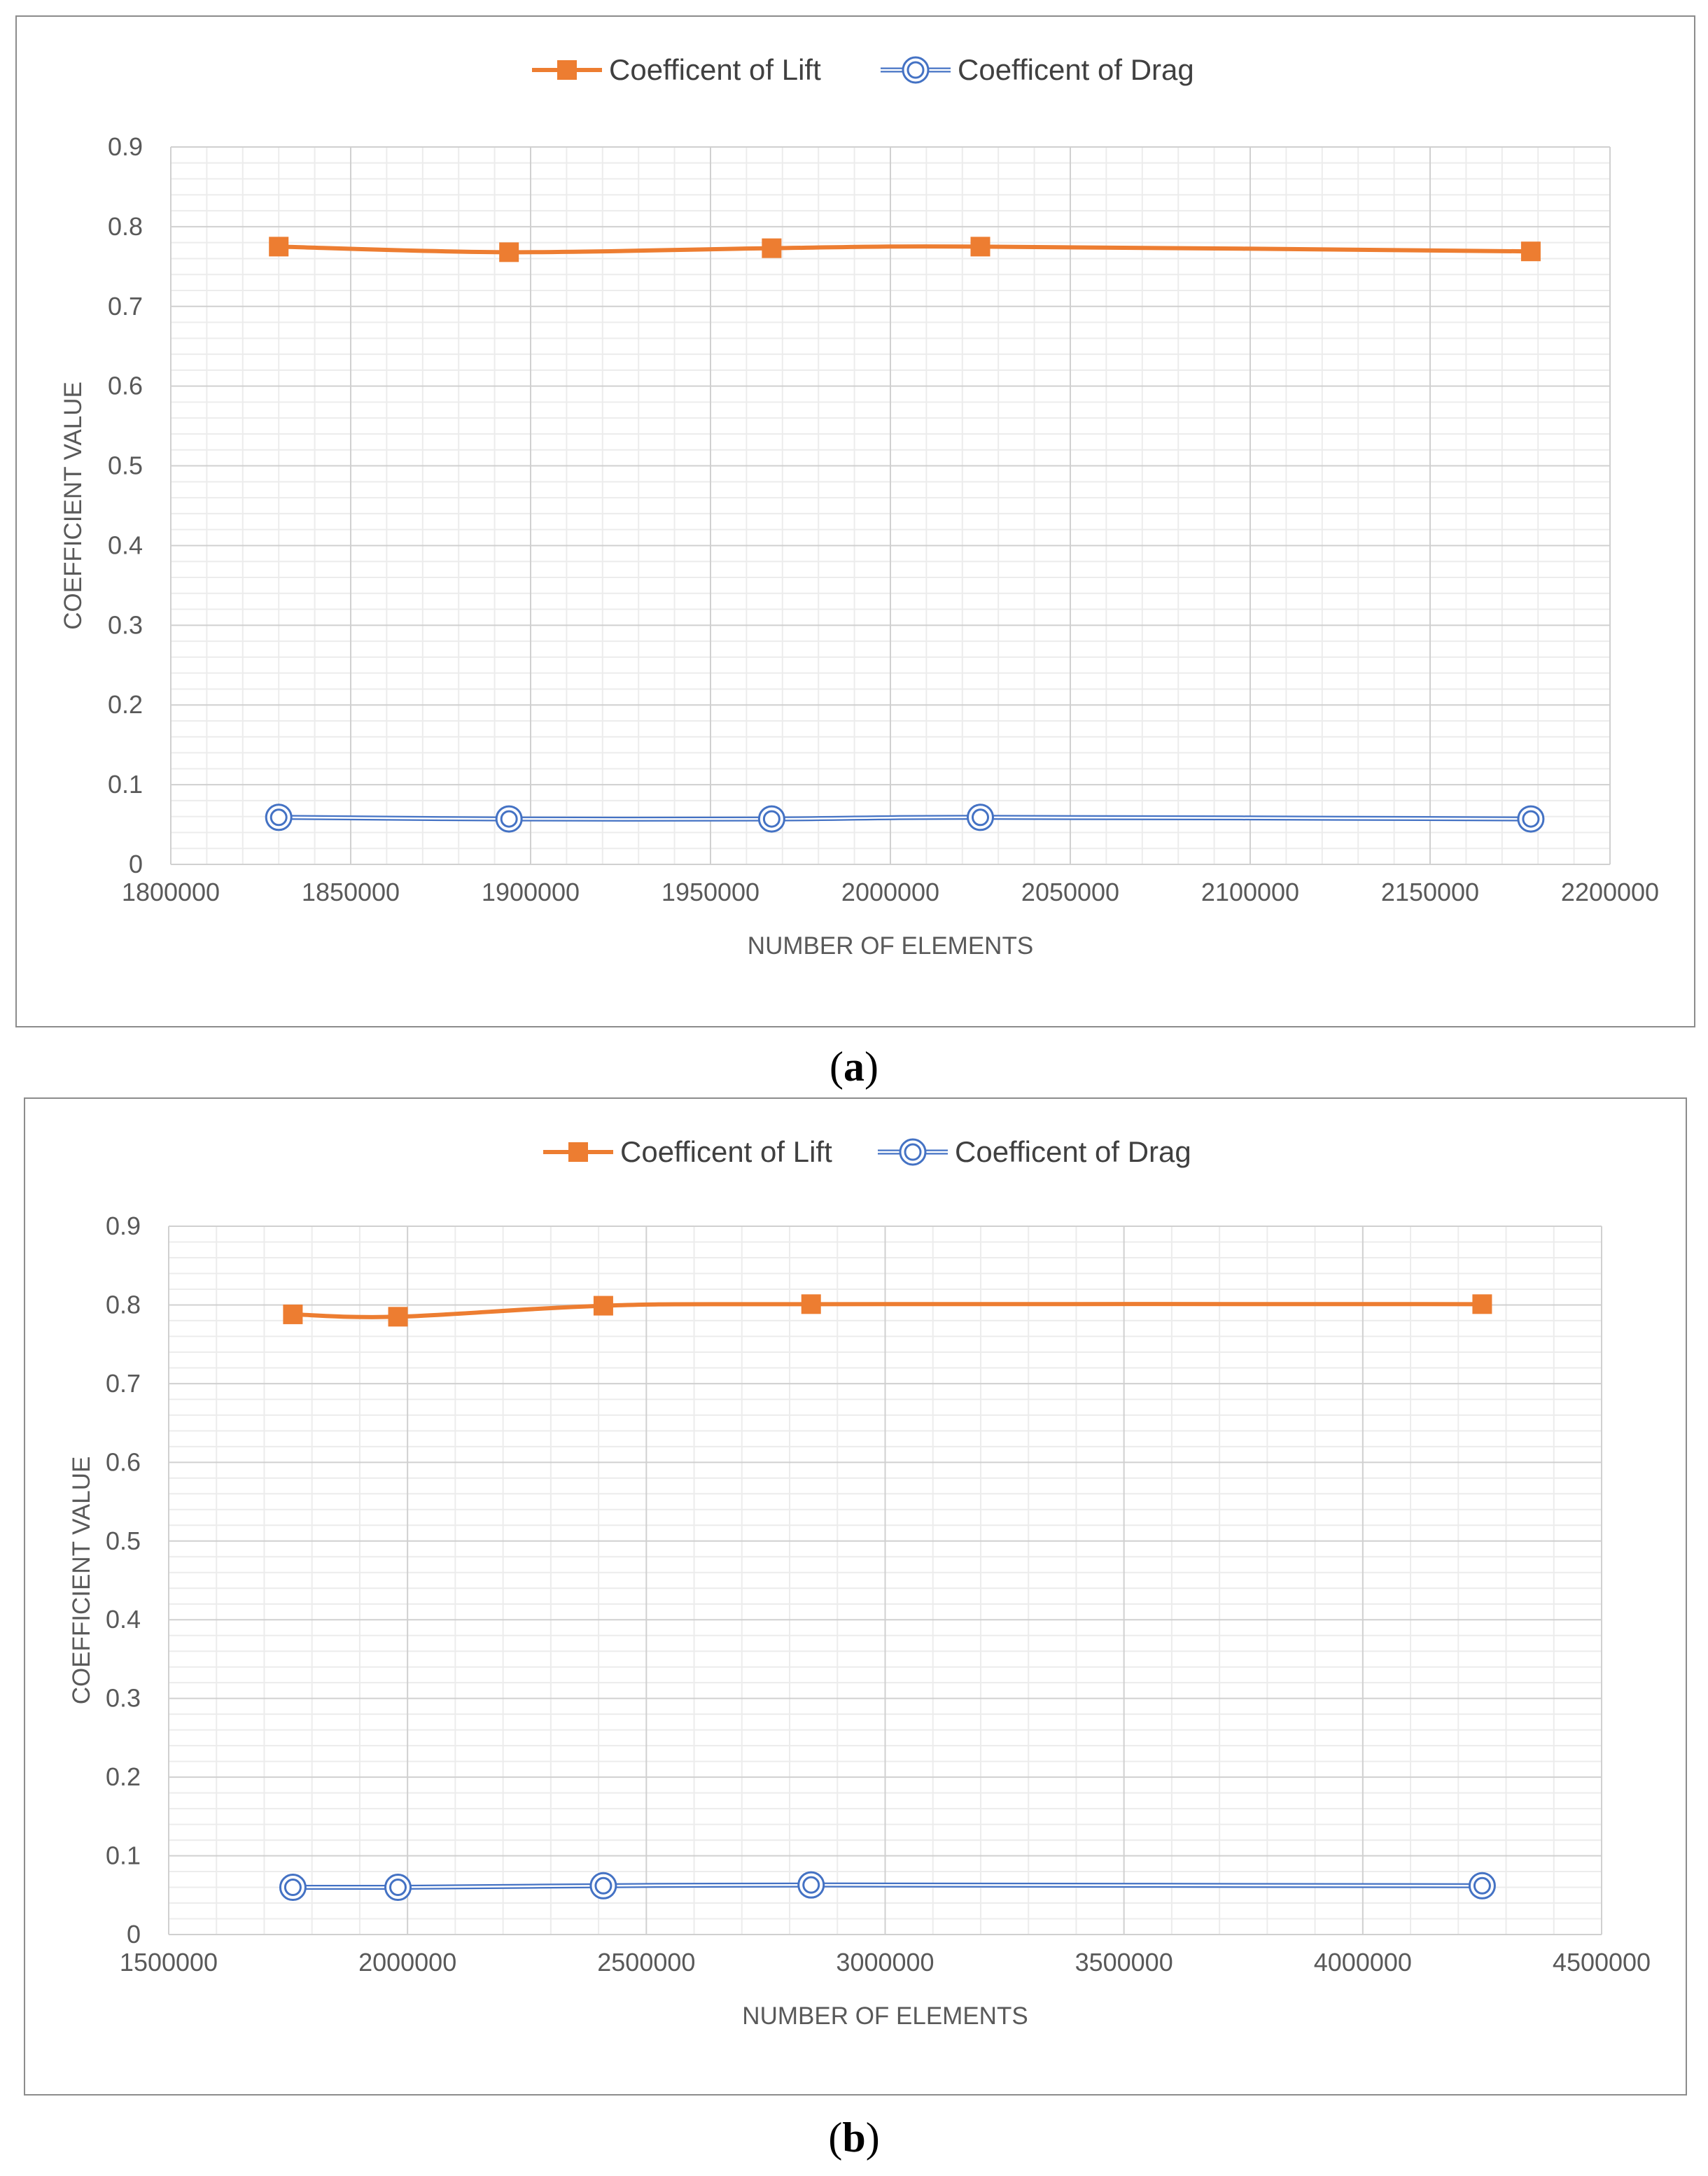  I want to click on x-tick-label: 1850000, so click(351, 892).